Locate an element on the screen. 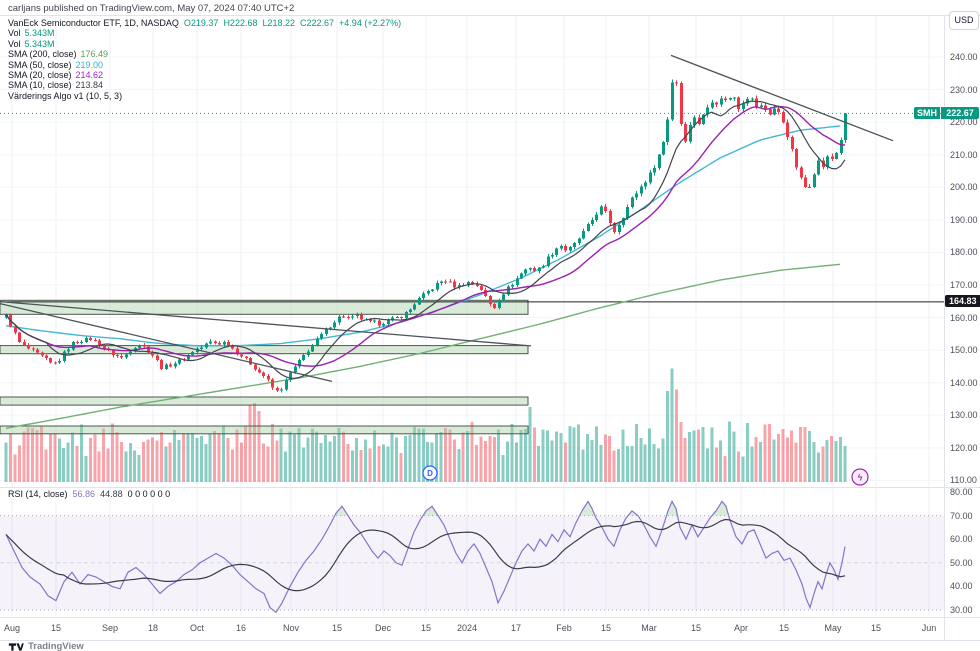  algo-values: 0 0 0 0 0 0 is located at coordinates (149, 494).